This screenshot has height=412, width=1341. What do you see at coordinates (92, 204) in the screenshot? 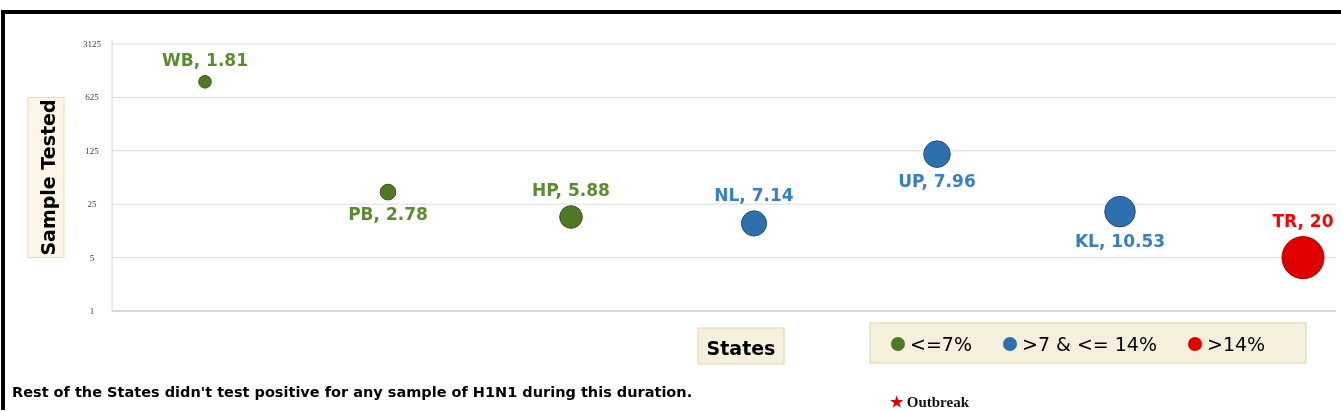
I see `y-tick-label: 25` at bounding box center [92, 204].